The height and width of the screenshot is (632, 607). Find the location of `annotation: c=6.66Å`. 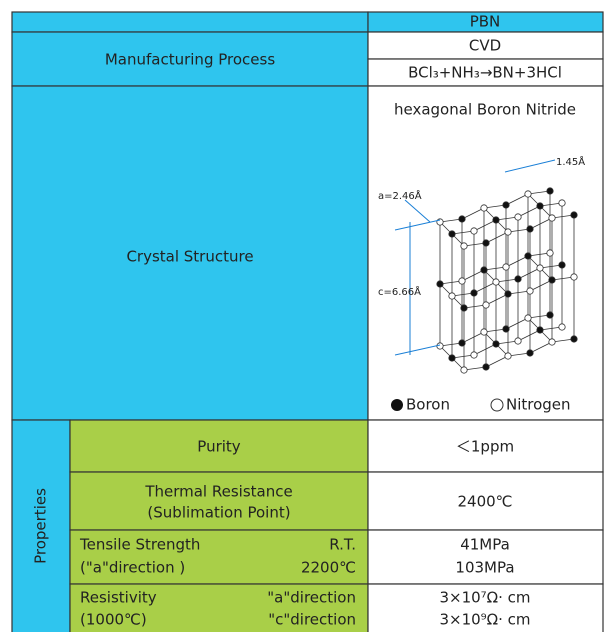

annotation: c=6.66Å is located at coordinates (399, 291).